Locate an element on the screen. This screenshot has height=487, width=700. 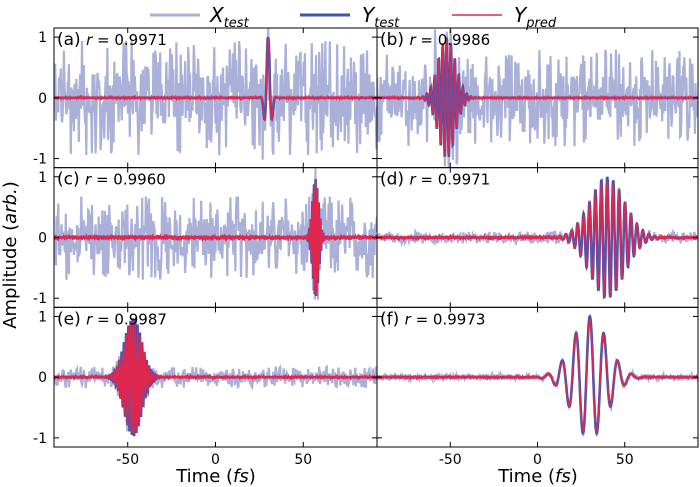
panel-annotation: (e) r = 0.9987 is located at coordinates (112, 319).